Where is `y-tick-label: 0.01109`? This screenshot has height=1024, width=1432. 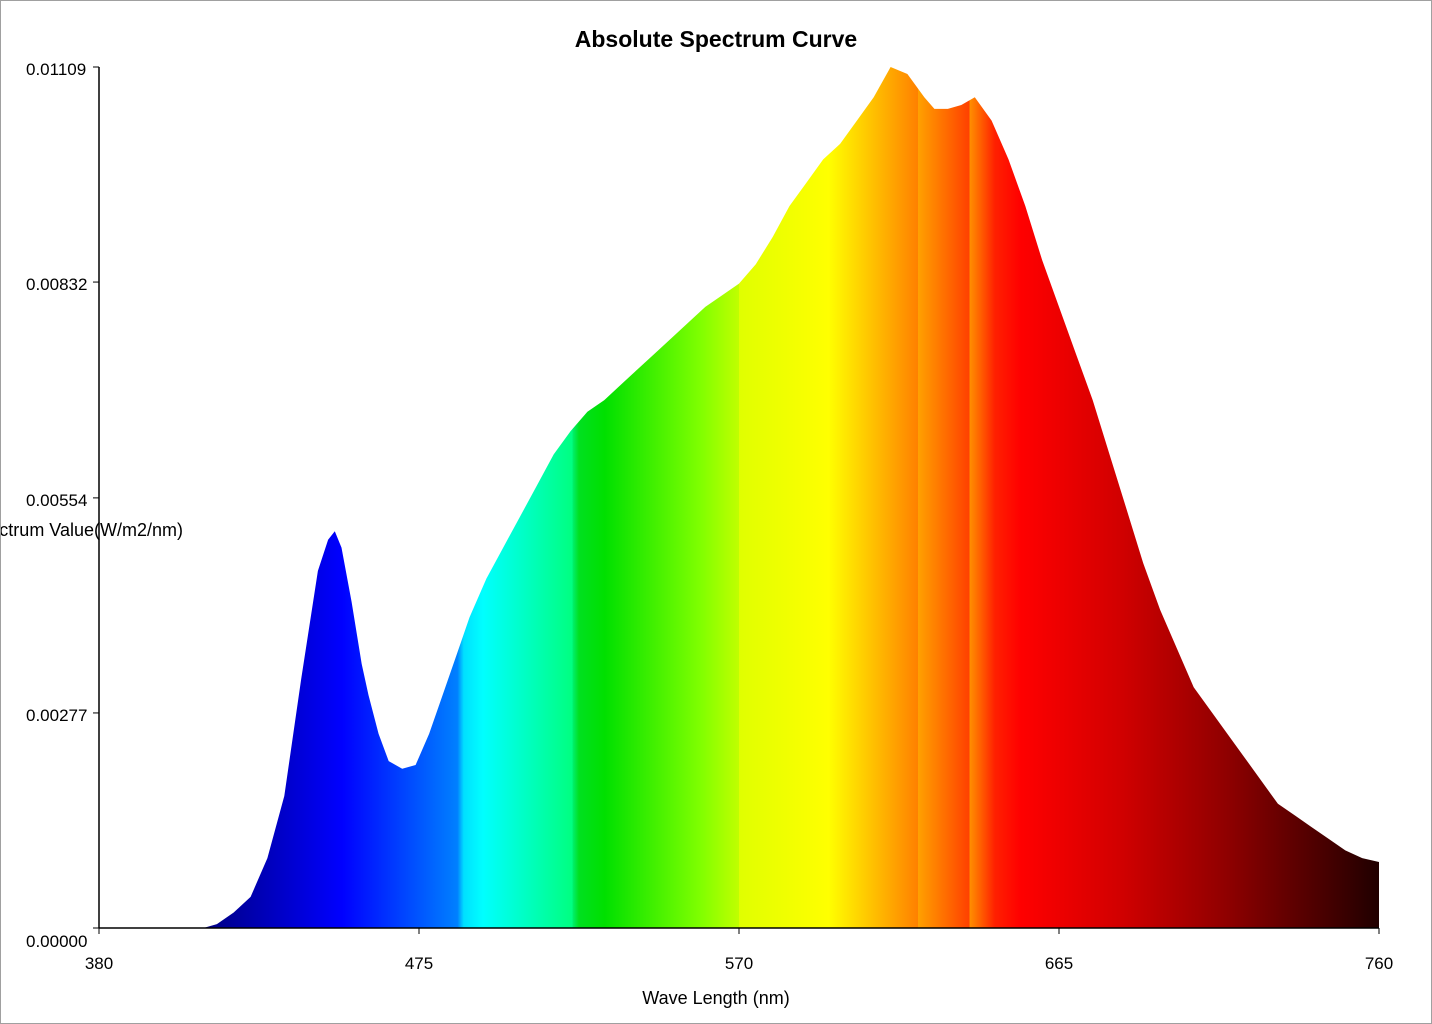
y-tick-label: 0.01109 is located at coordinates (56, 69).